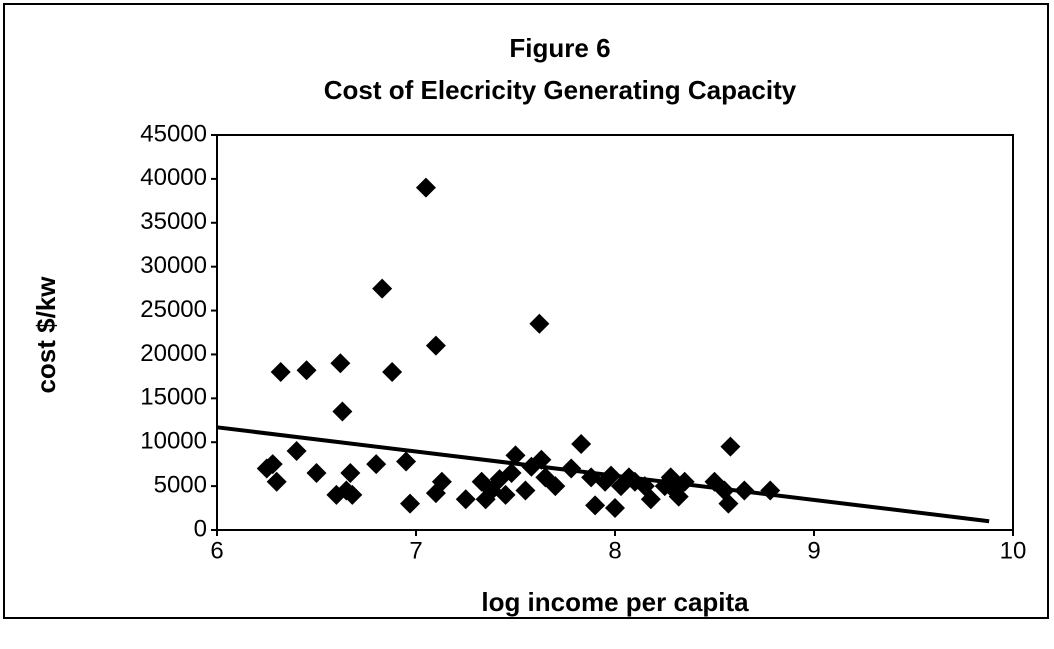 The height and width of the screenshot is (649, 1054). I want to click on y-tick-label: 30000, so click(173, 265).